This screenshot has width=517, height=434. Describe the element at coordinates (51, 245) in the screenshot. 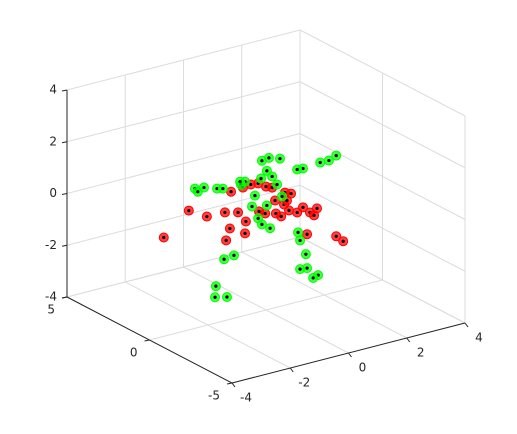

I see `z-tick-label: -2` at that location.